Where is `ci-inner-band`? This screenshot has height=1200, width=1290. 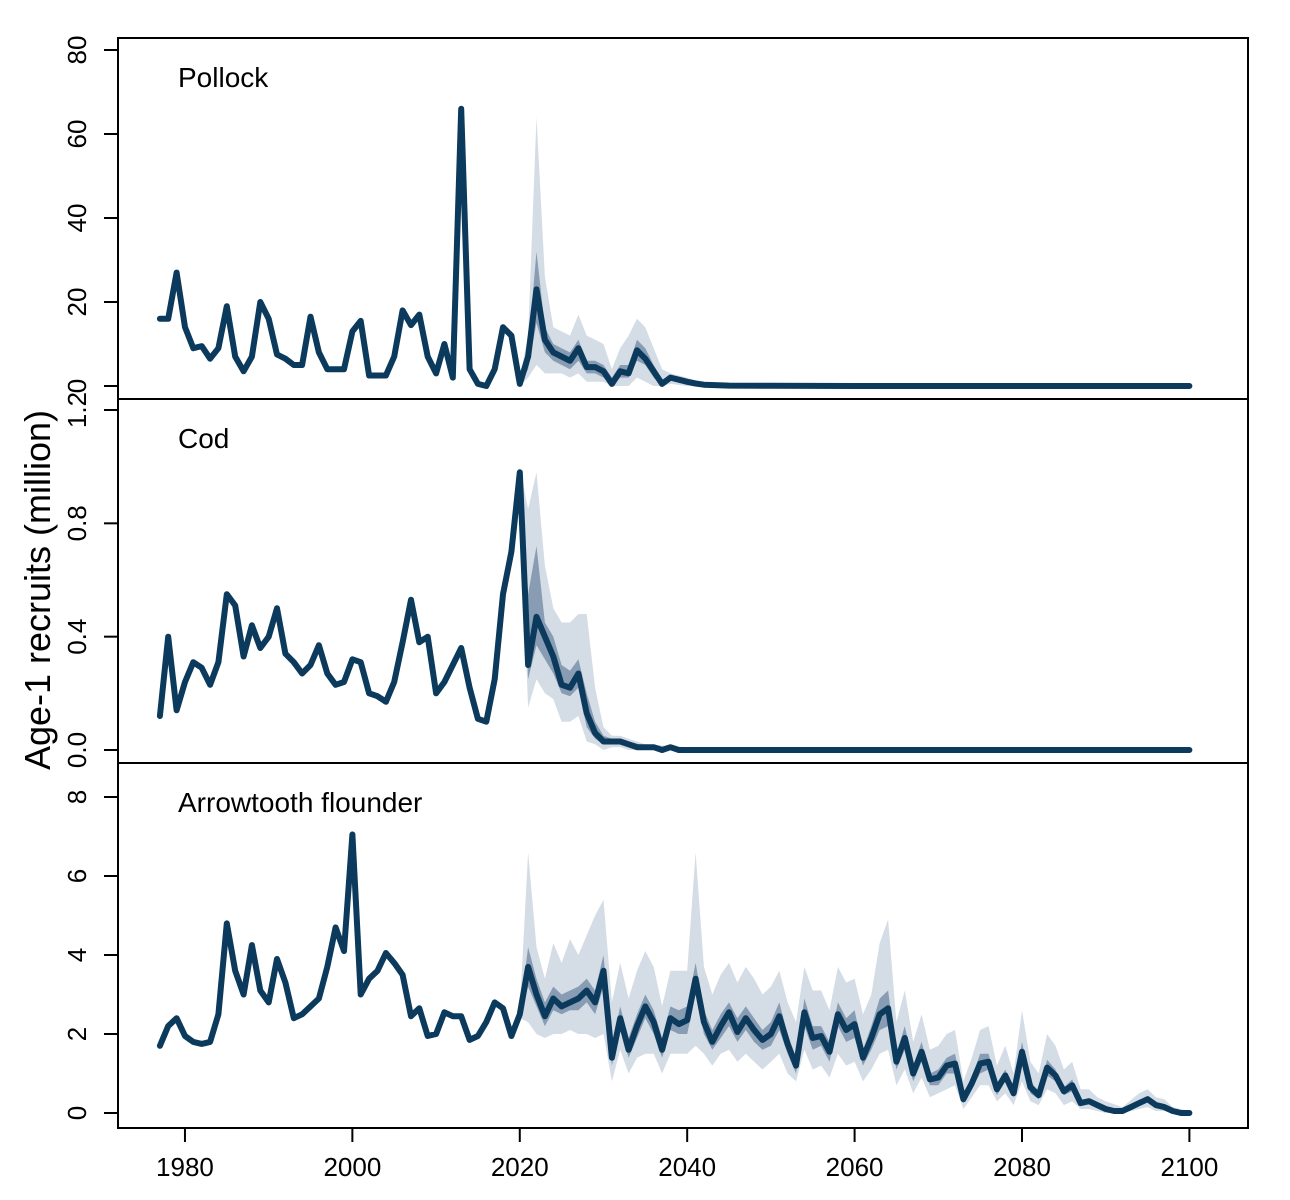
ci-inner-band is located at coordinates (611, 318).